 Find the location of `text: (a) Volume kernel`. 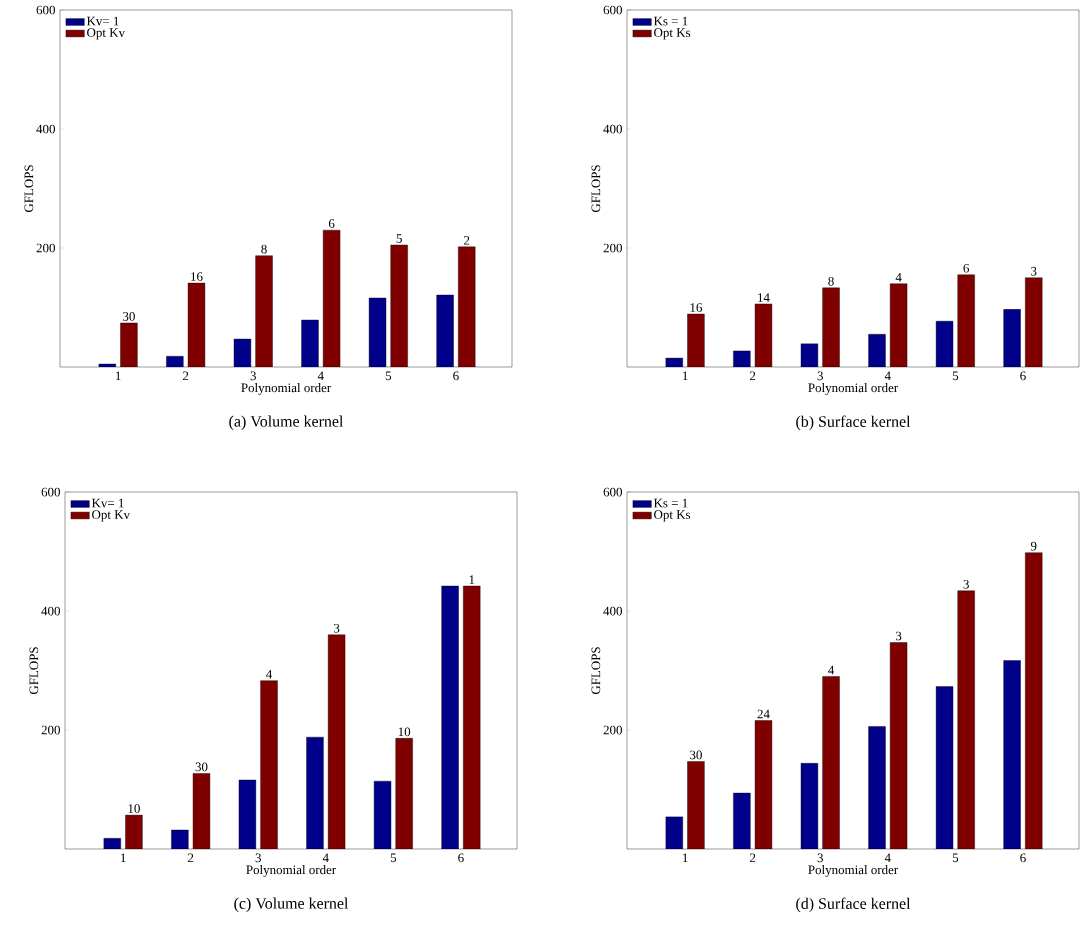

text: (a) Volume kernel is located at coordinates (286, 422).